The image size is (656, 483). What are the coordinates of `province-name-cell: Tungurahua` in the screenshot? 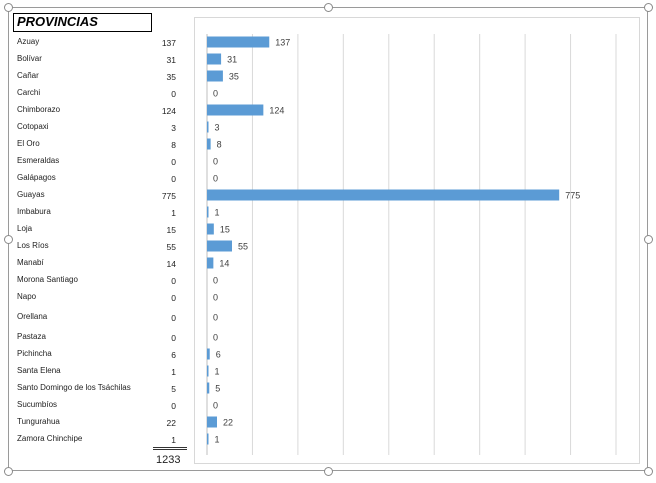 It's located at (38, 421).